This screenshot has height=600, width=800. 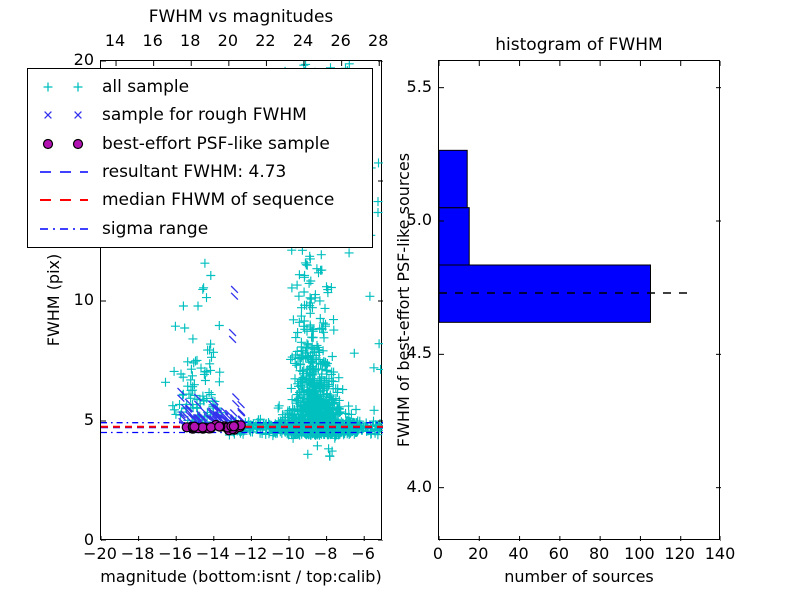 I want to click on legend-entry: median FHWM of sequence, so click(x=200, y=200).